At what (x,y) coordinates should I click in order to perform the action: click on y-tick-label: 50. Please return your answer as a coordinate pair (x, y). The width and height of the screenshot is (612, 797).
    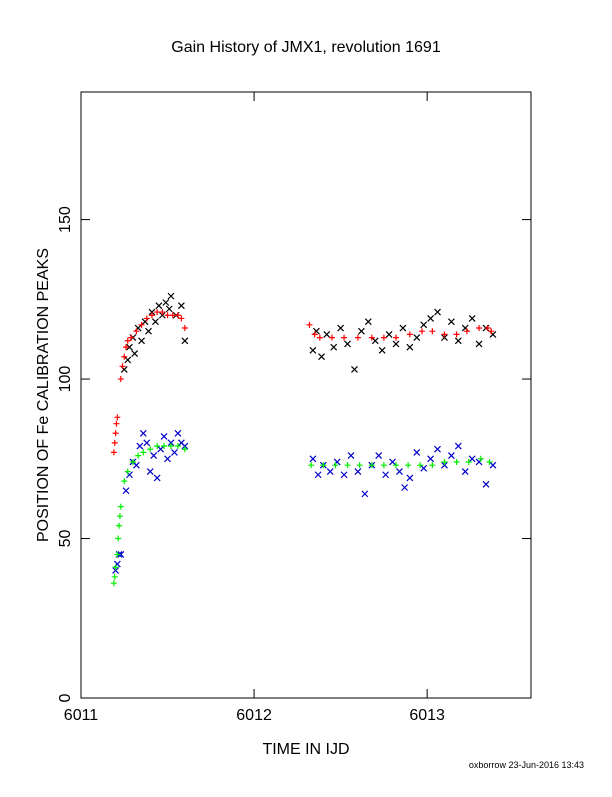
    Looking at the image, I should click on (65, 539).